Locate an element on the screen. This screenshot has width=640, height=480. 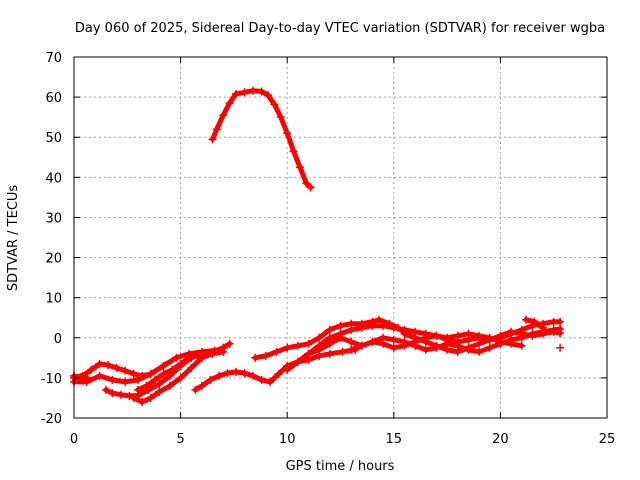
y-tick-label: 20 is located at coordinates (53, 259).